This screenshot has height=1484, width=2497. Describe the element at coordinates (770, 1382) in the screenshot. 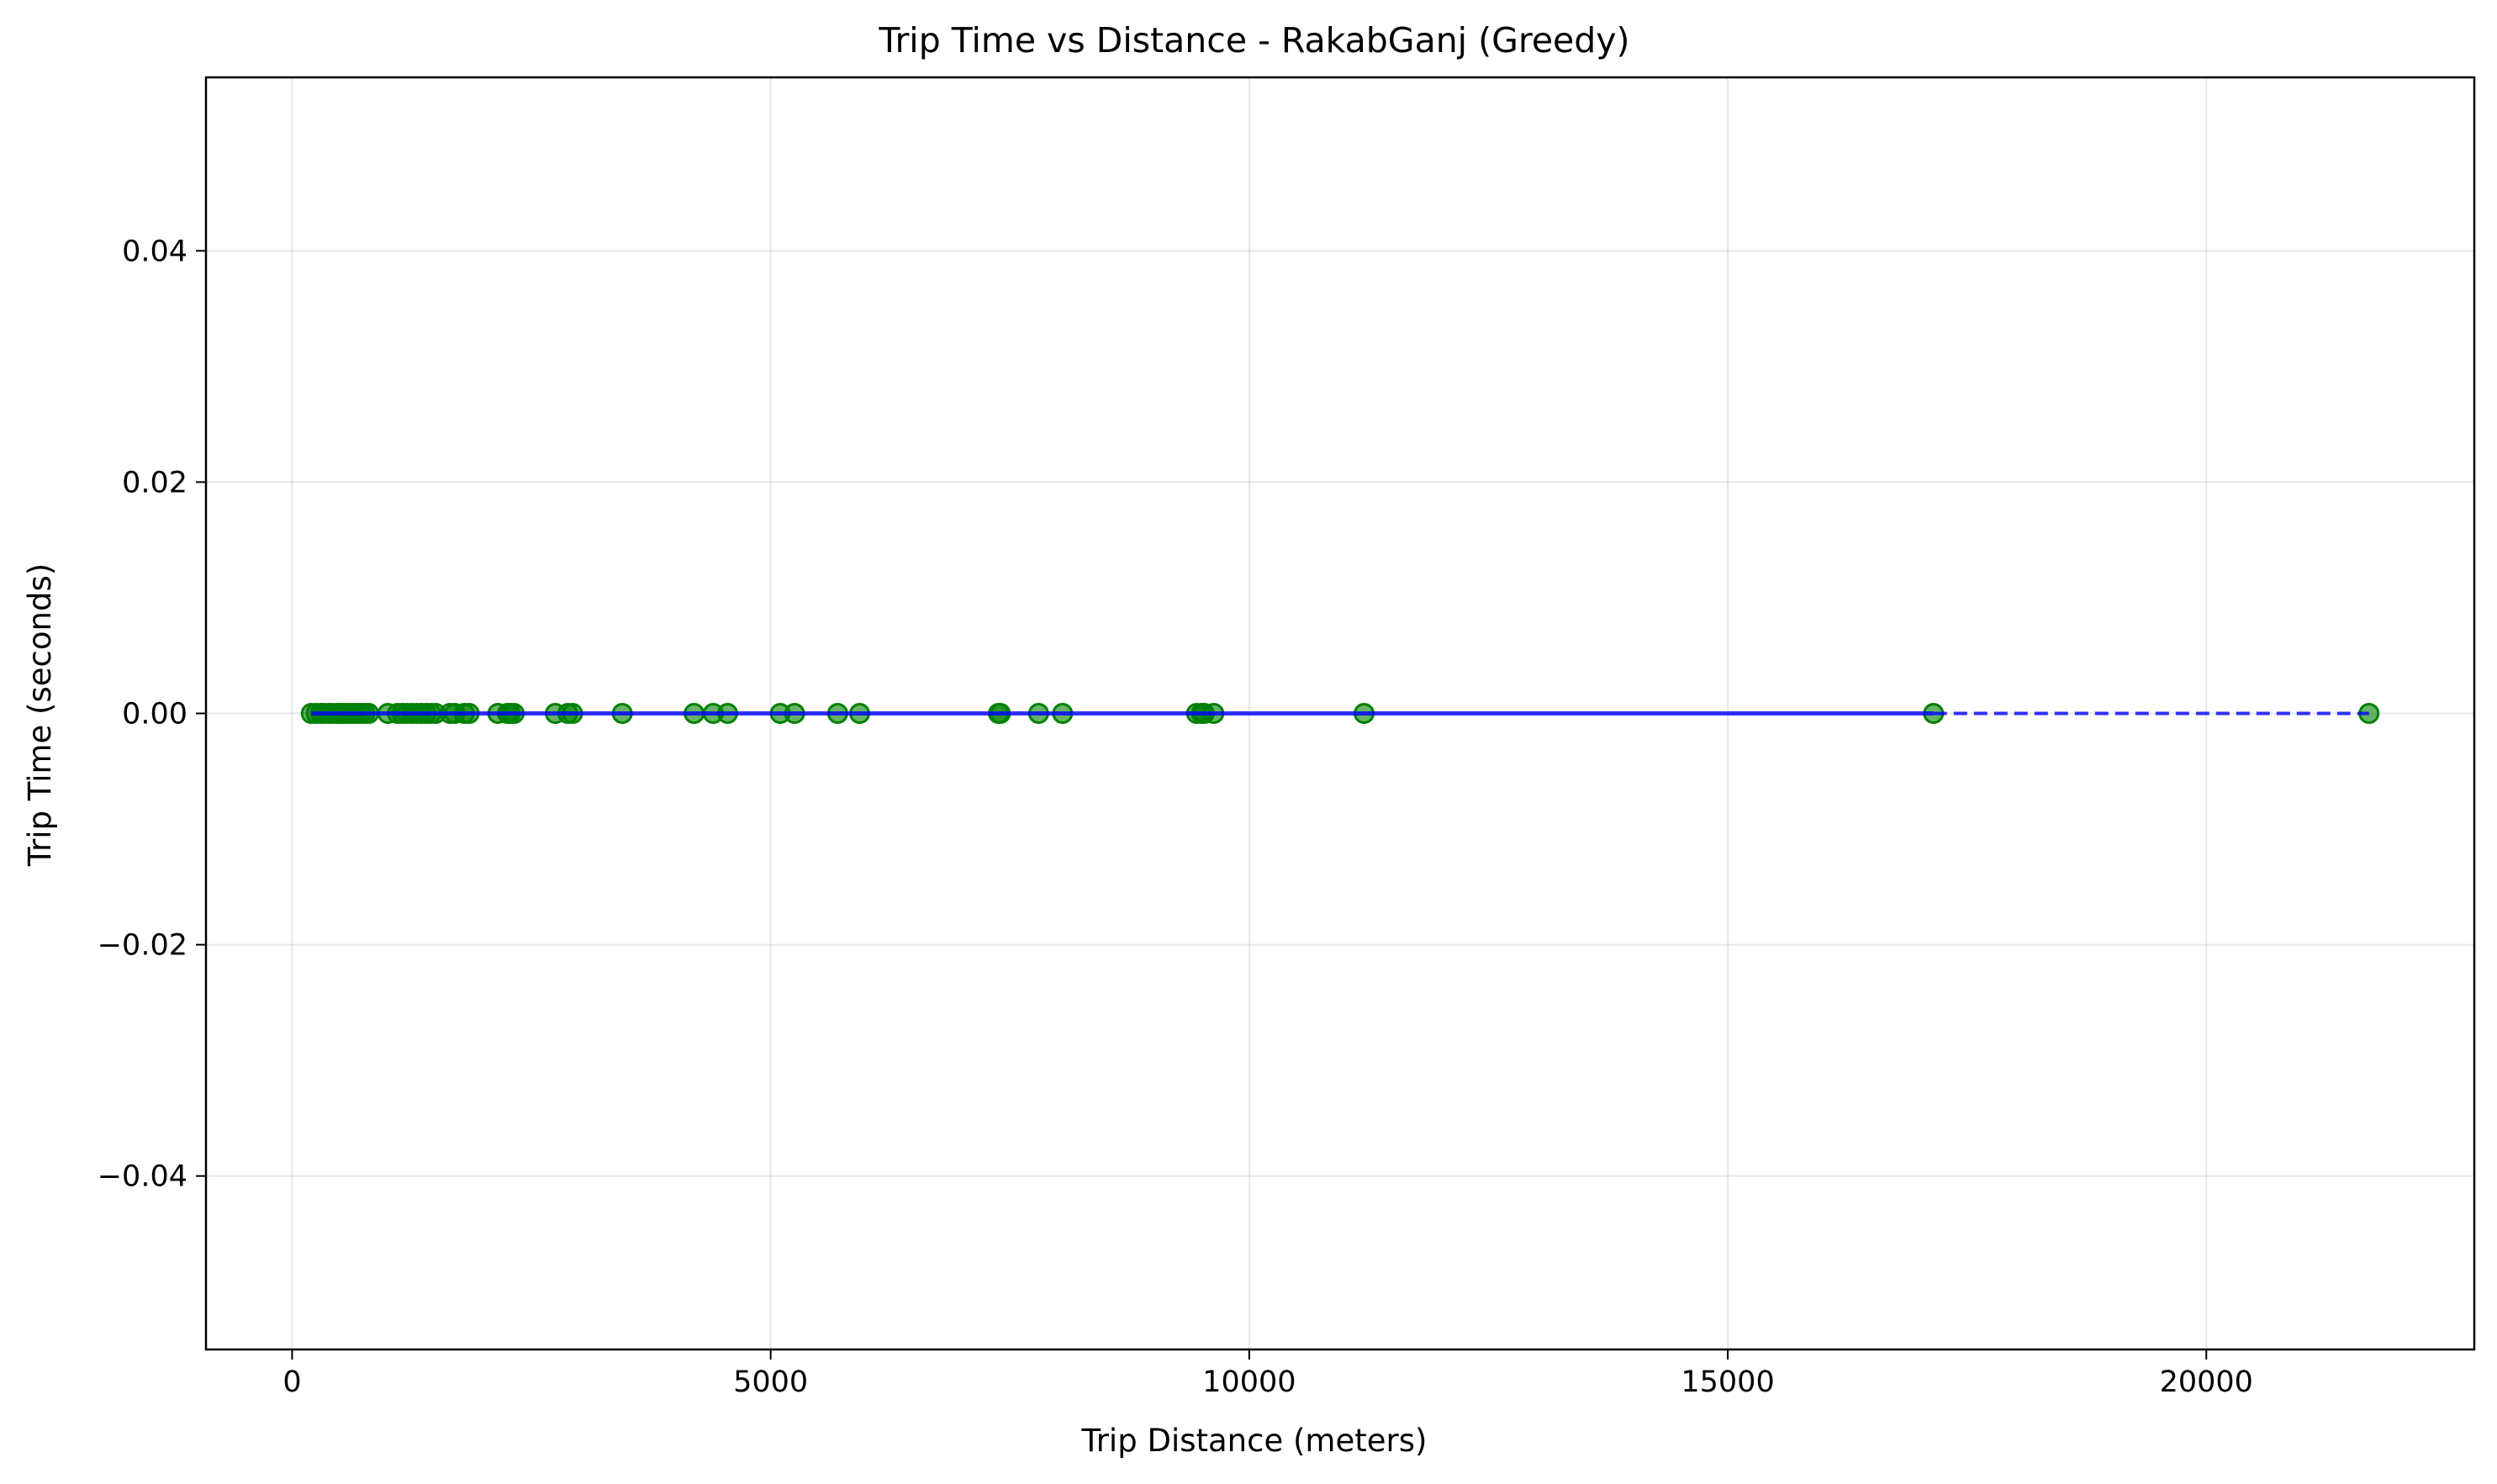

I see `x-tick-label: 5000` at that location.